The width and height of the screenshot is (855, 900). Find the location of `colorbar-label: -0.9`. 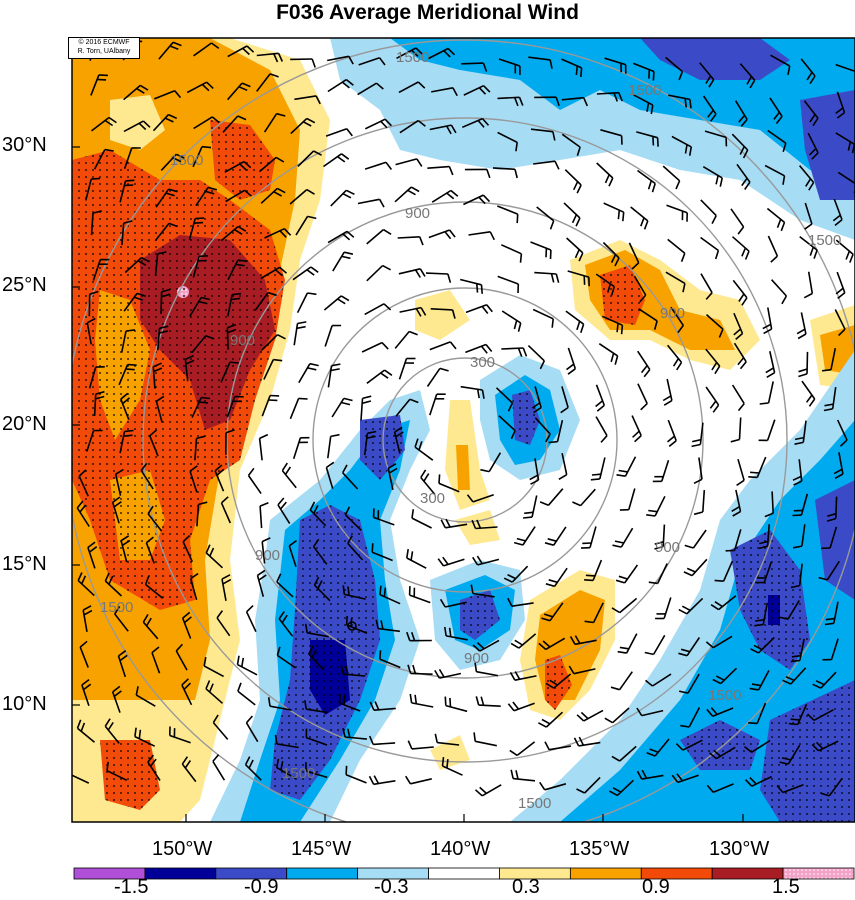

colorbar-label: -0.9 is located at coordinates (261, 887).